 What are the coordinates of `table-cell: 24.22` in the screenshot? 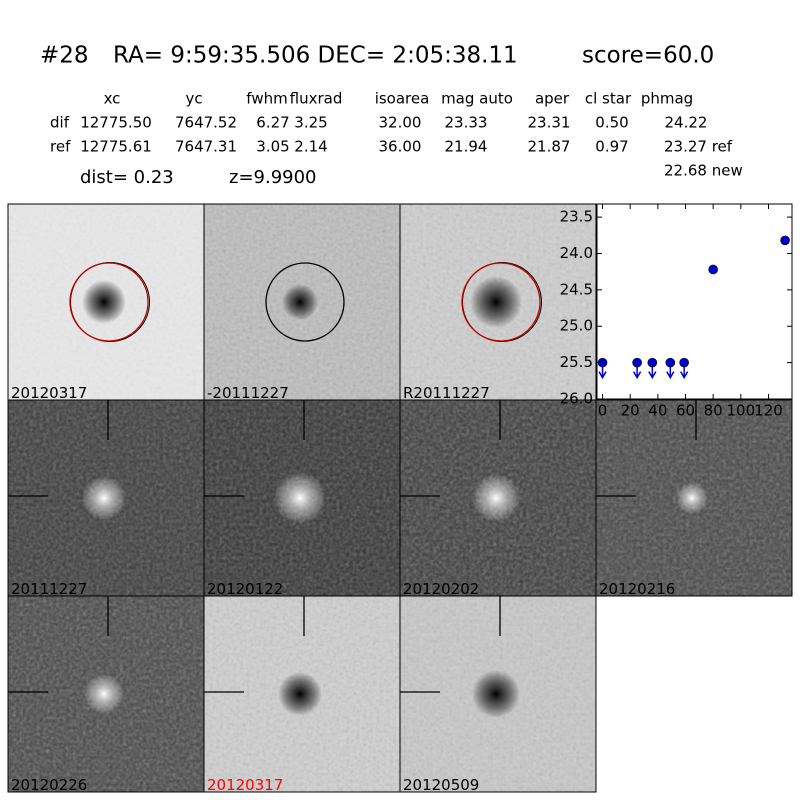 It's located at (686, 123).